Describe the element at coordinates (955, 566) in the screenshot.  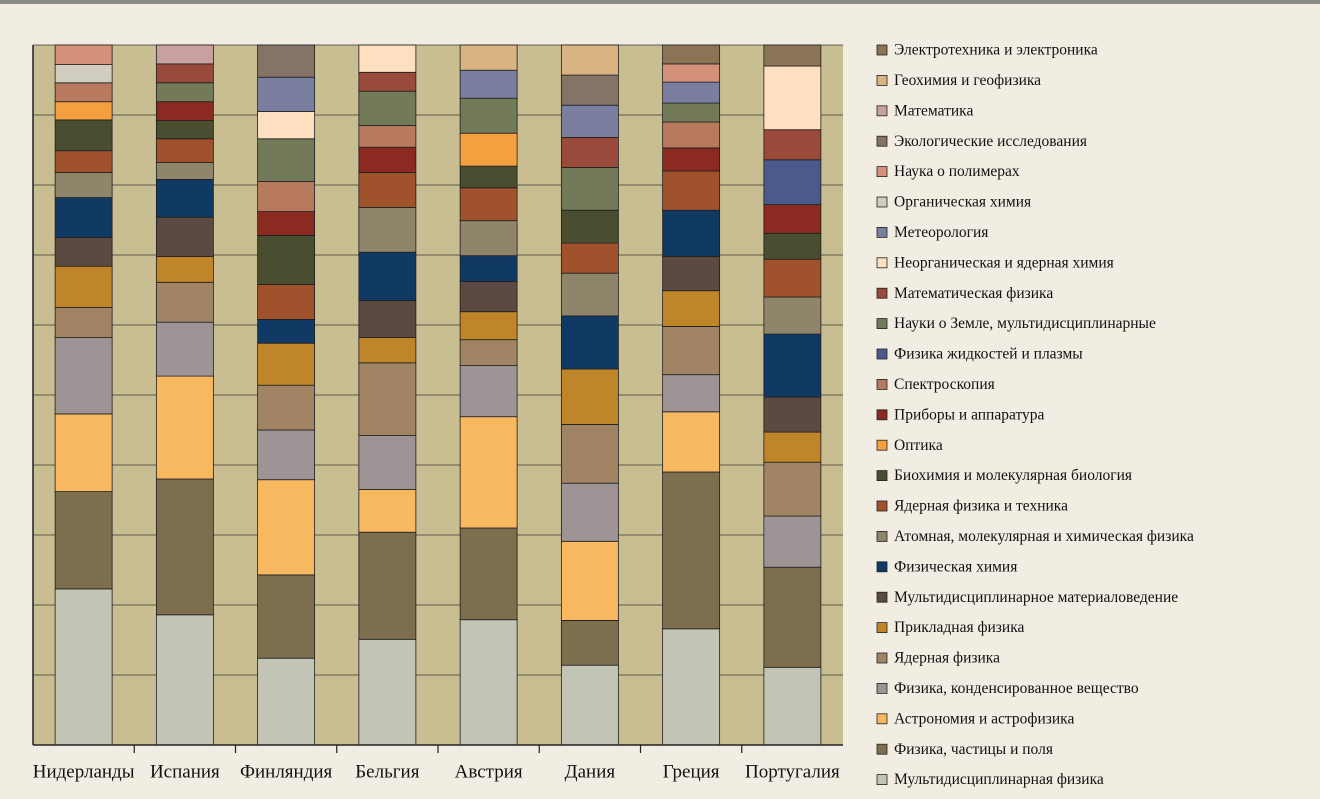
I see `legend-label: Физическая химия` at that location.